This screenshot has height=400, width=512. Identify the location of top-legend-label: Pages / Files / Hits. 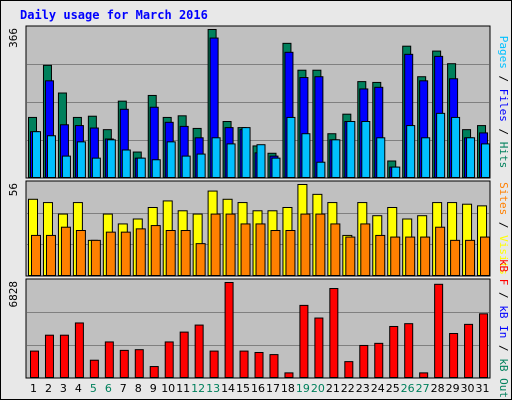
(503, 102).